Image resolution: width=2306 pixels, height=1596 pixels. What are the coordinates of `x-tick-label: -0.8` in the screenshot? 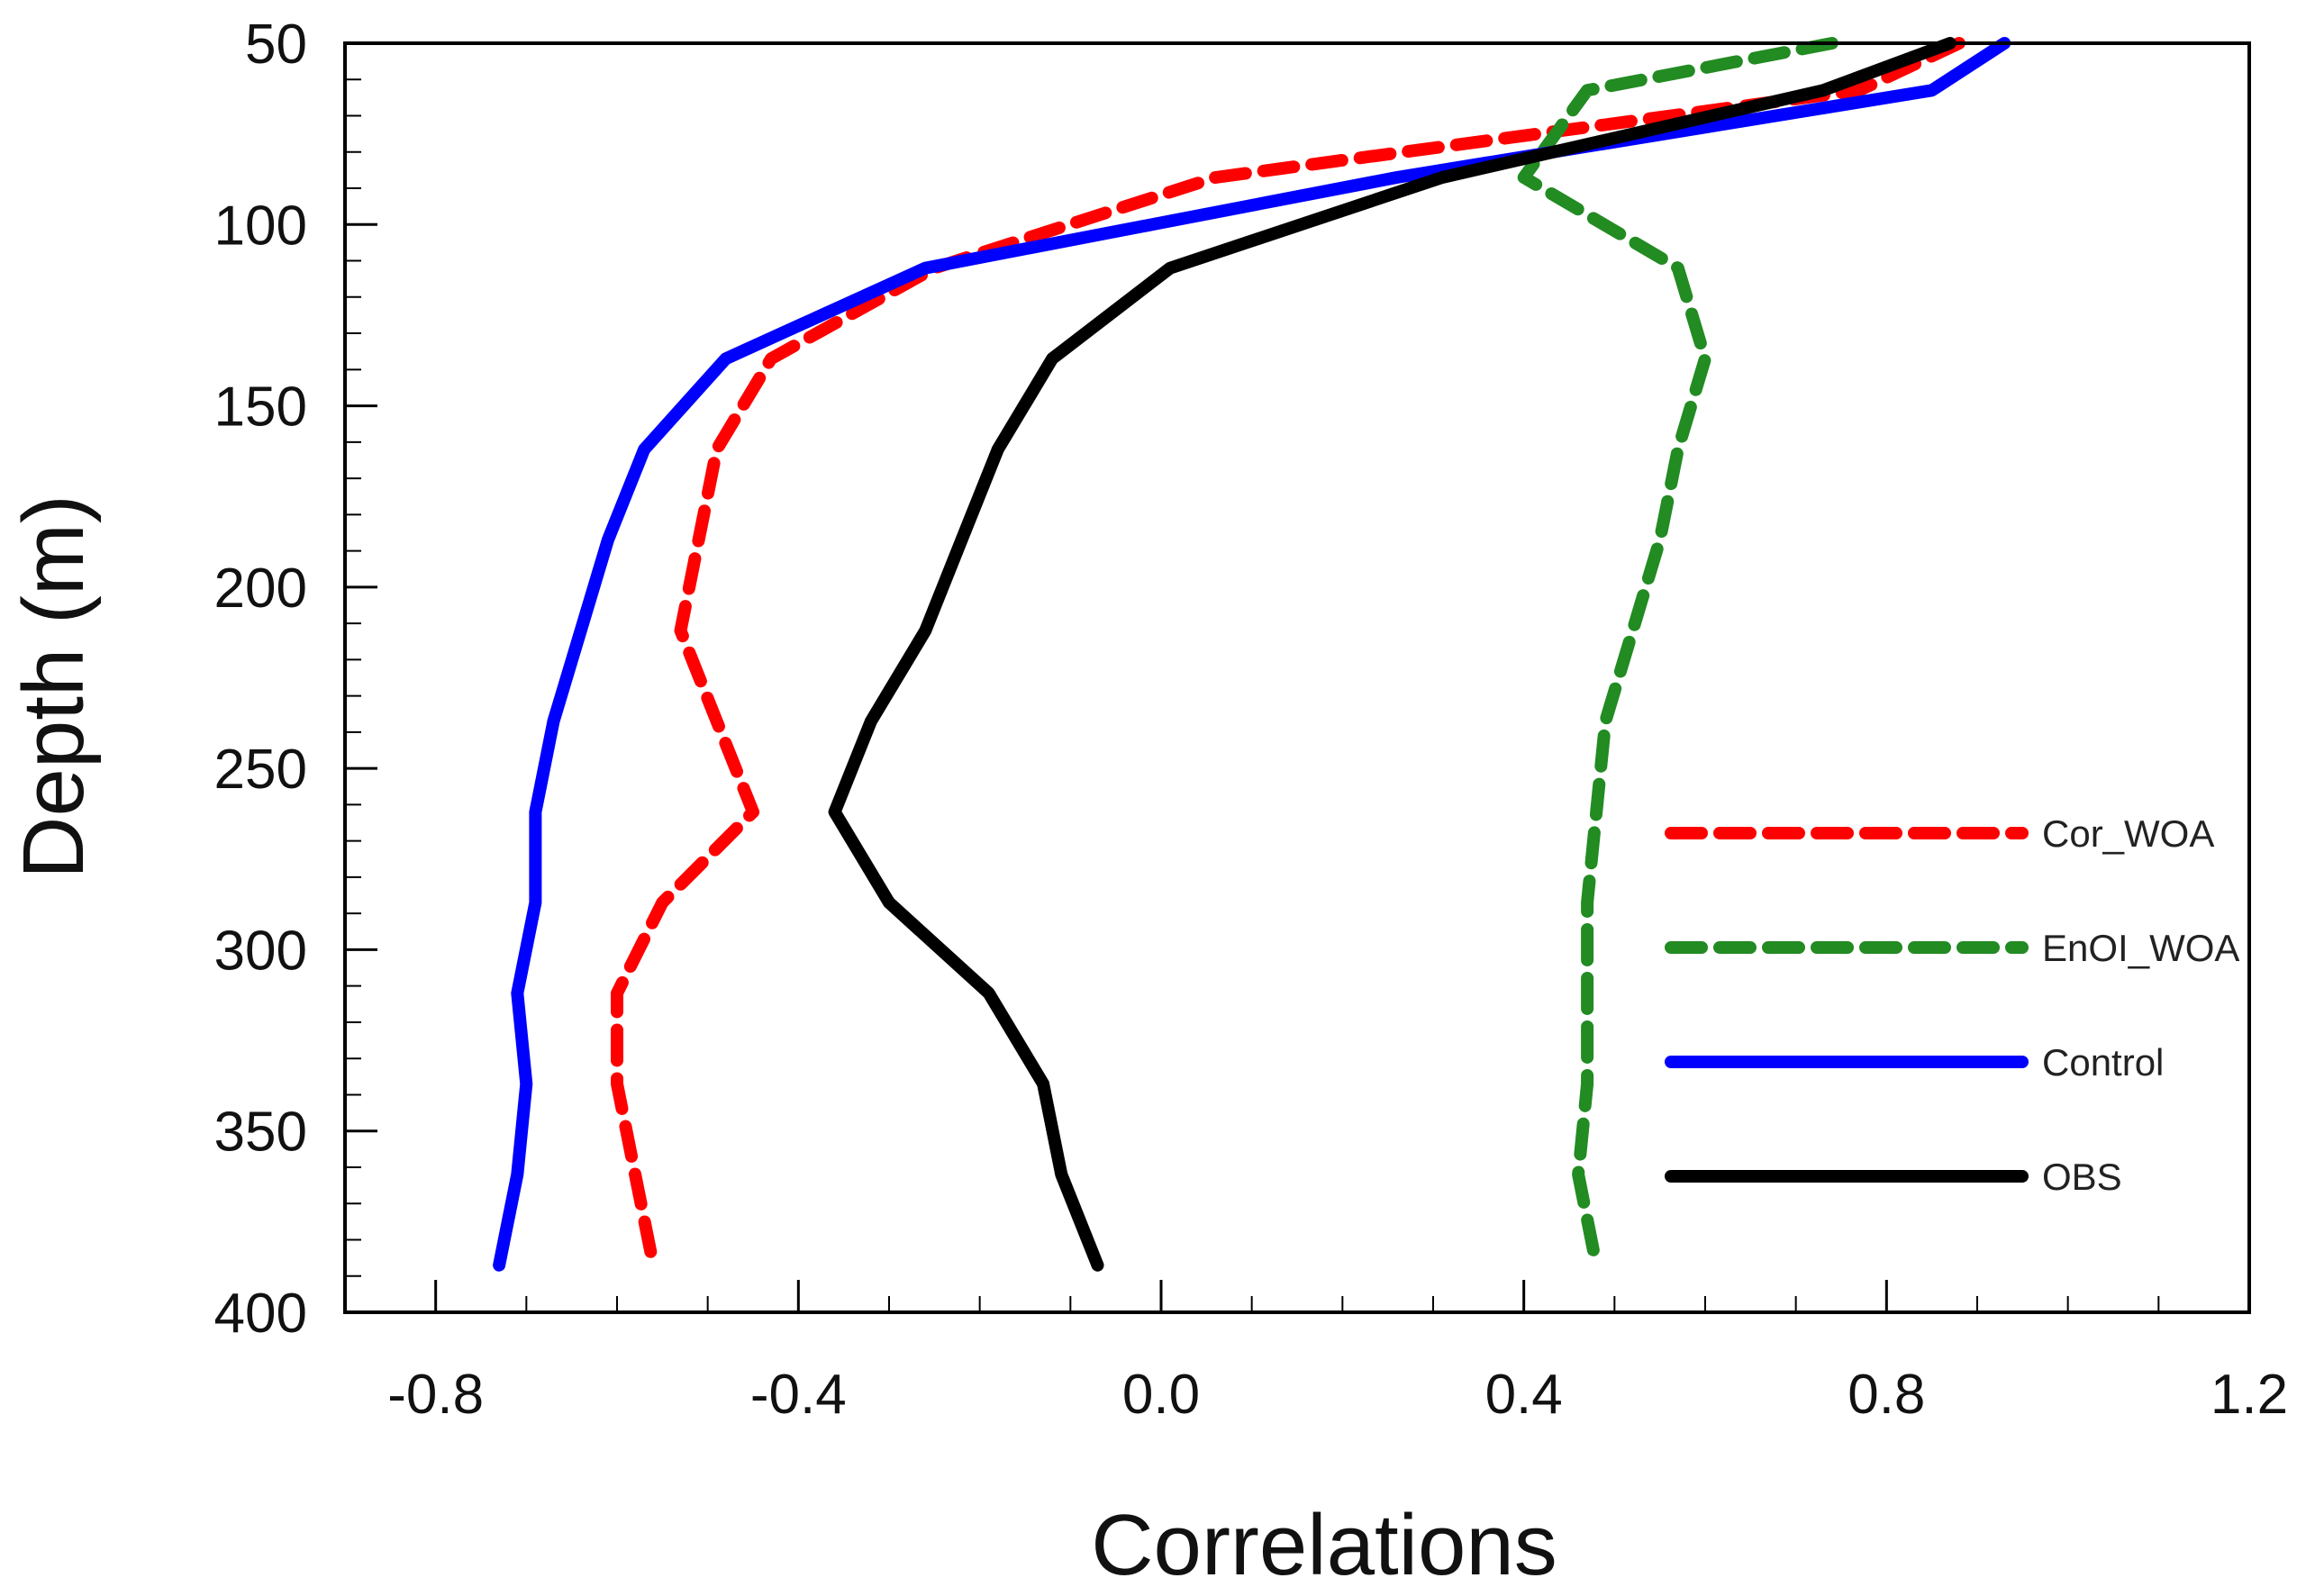 It's located at (435, 1395).